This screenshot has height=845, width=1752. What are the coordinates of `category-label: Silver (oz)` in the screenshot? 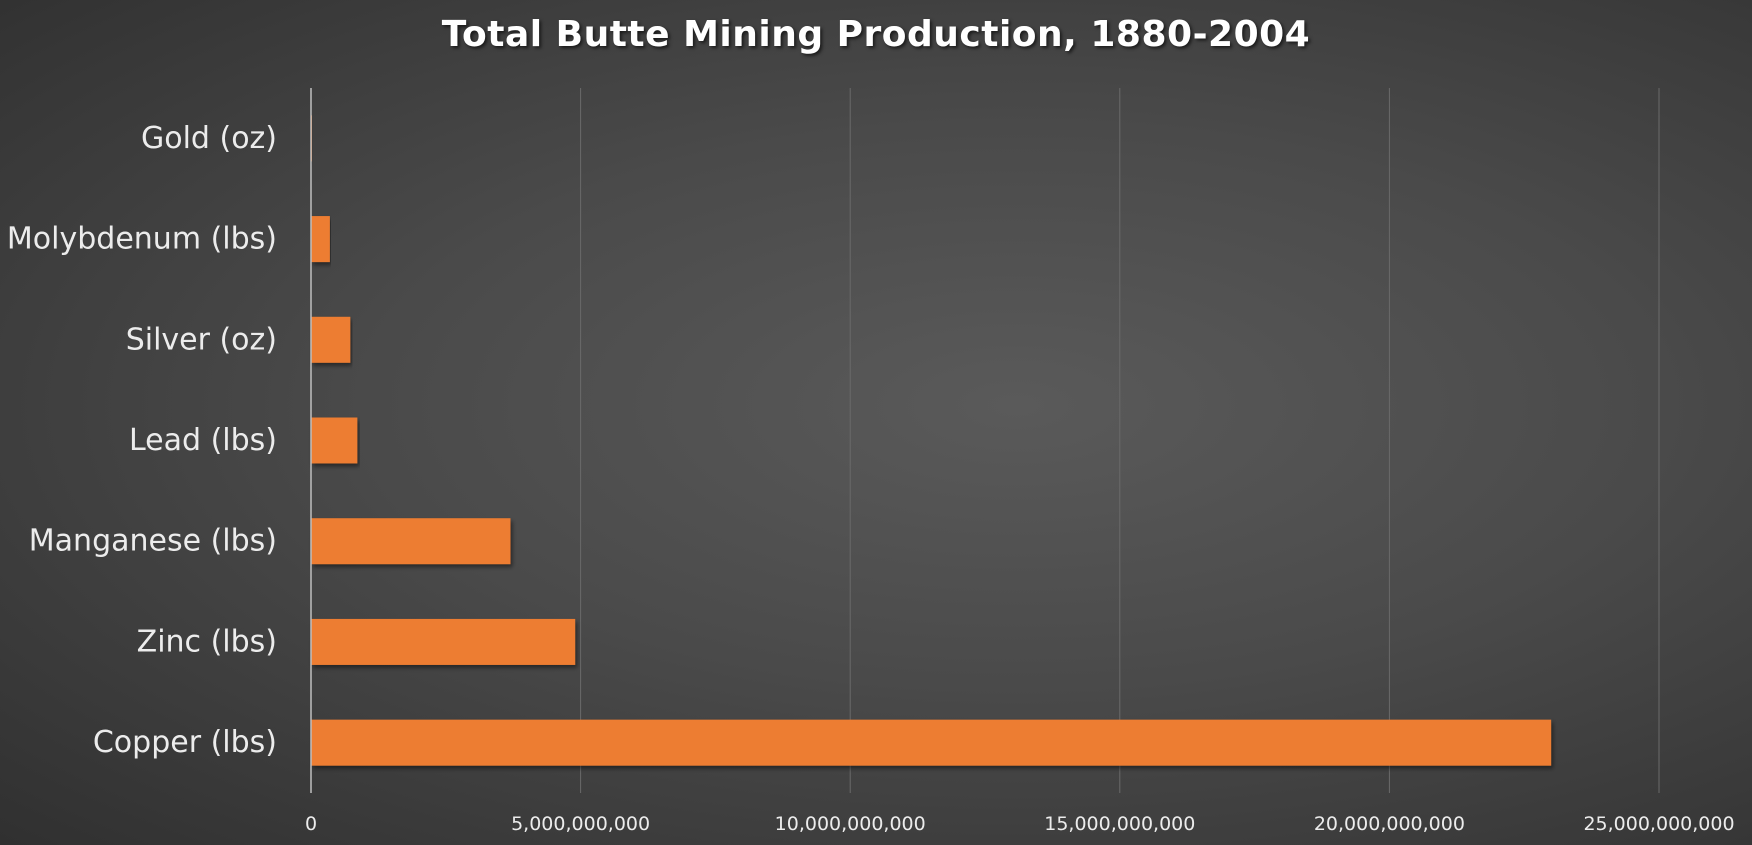 It's located at (201, 339).